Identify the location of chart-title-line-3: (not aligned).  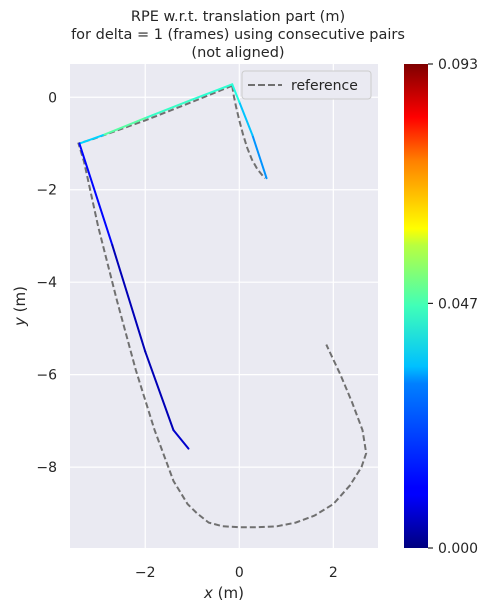
(237, 53).